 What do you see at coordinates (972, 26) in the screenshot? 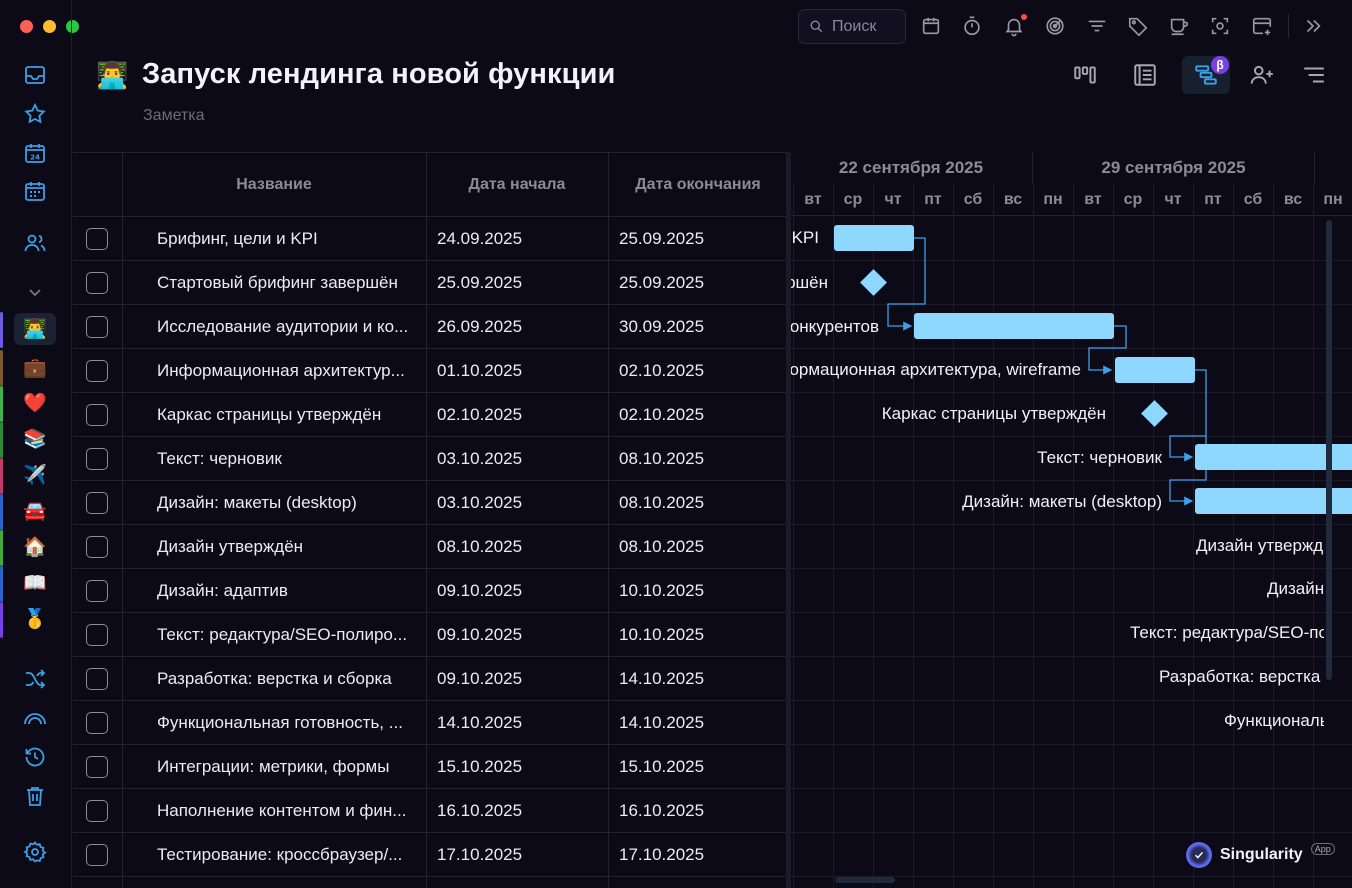
I see `timer-icon` at bounding box center [972, 26].